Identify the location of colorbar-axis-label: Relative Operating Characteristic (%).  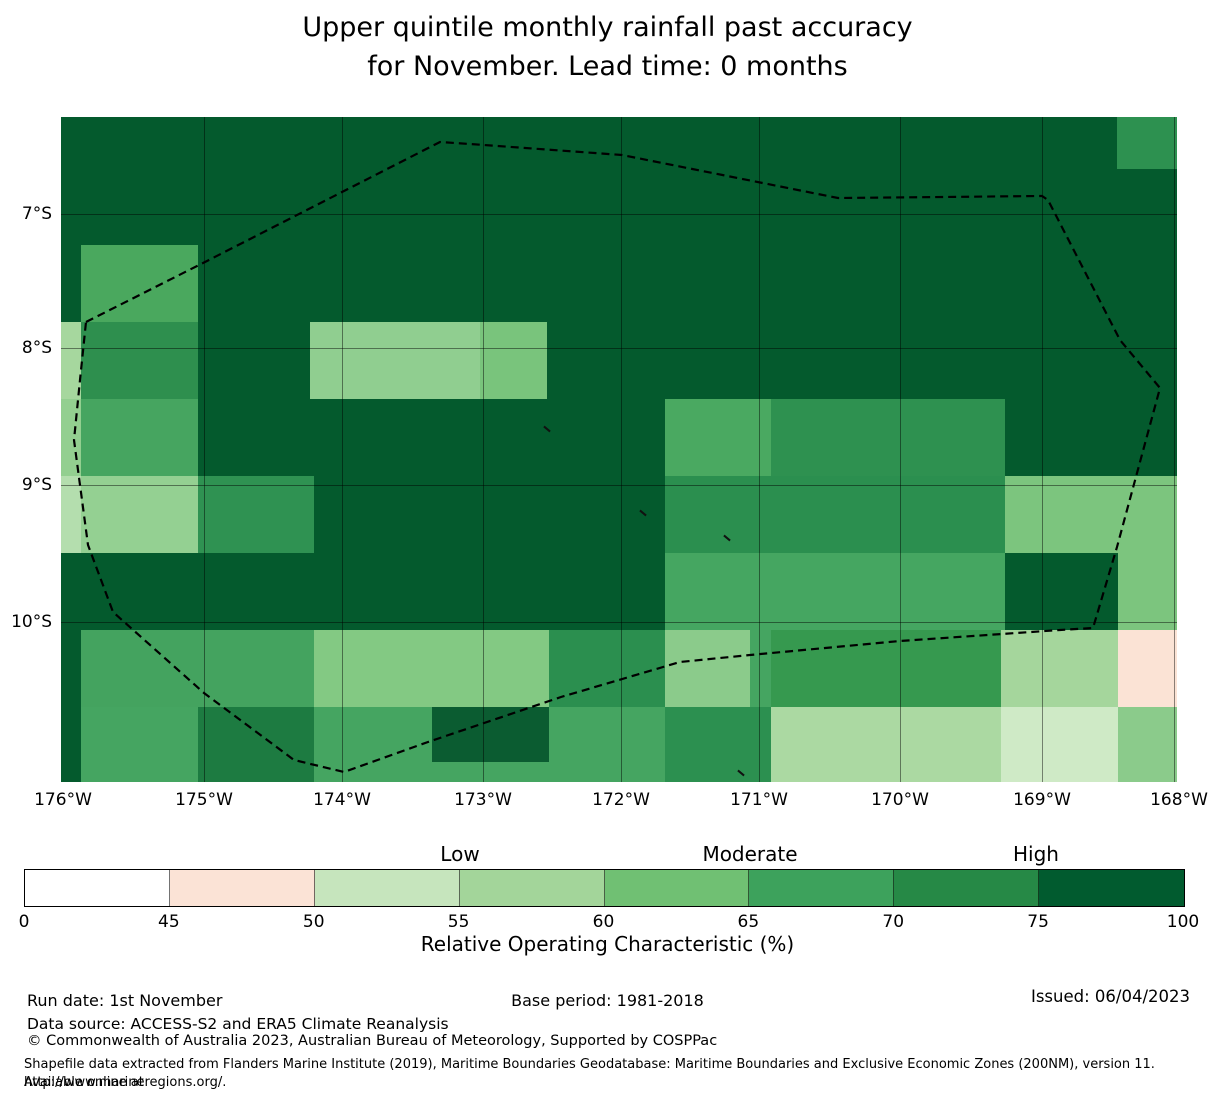
(607, 944).